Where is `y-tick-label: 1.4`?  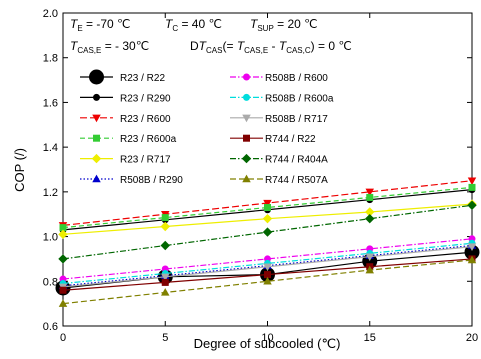 y-tick-label: 1.4 is located at coordinates (50, 148).